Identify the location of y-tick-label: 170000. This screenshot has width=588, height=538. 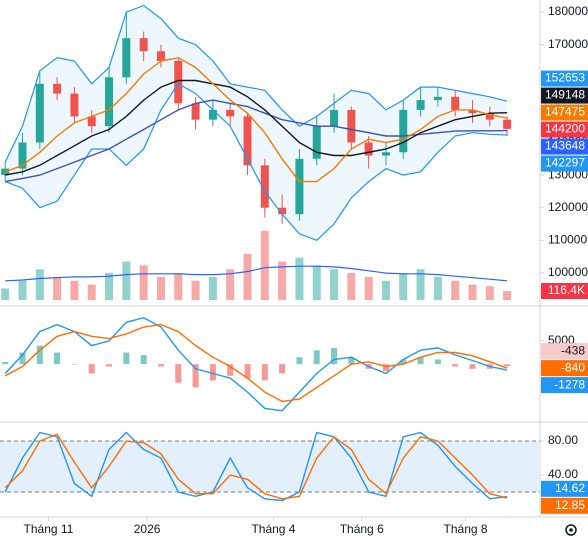
(568, 44).